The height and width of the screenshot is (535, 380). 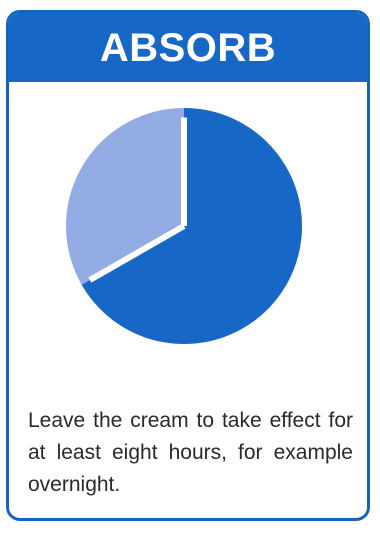 I want to click on card-title: ABSORB, so click(x=188, y=47).